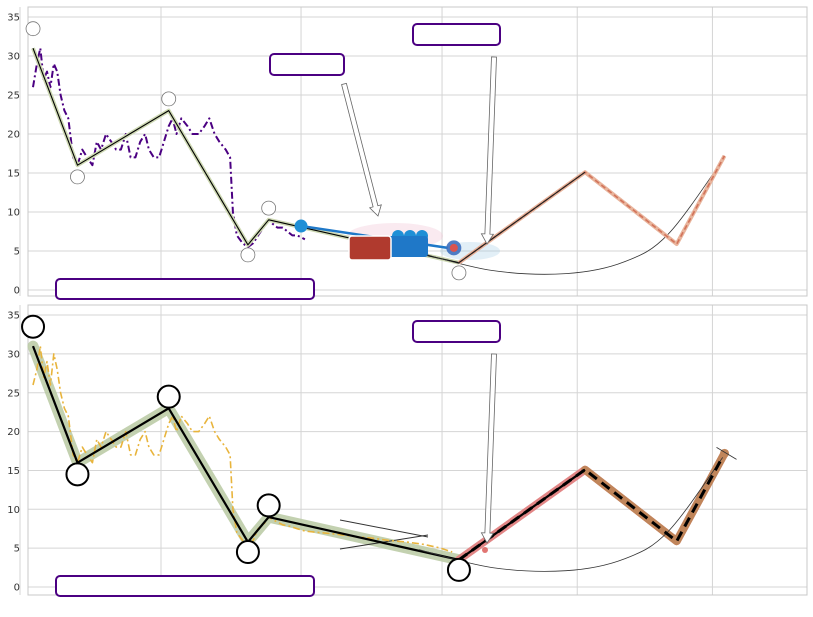 Image resolution: width=813 pixels, height=617 pixels. I want to click on triangle-boundary-line, so click(384, 528).